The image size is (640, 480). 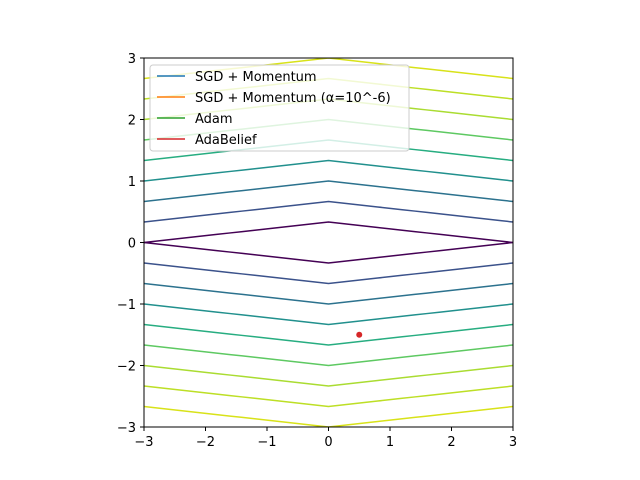 I want to click on x-axis-ticks: −3 −2 −1 0 1 2 3, so click(x=325, y=438).